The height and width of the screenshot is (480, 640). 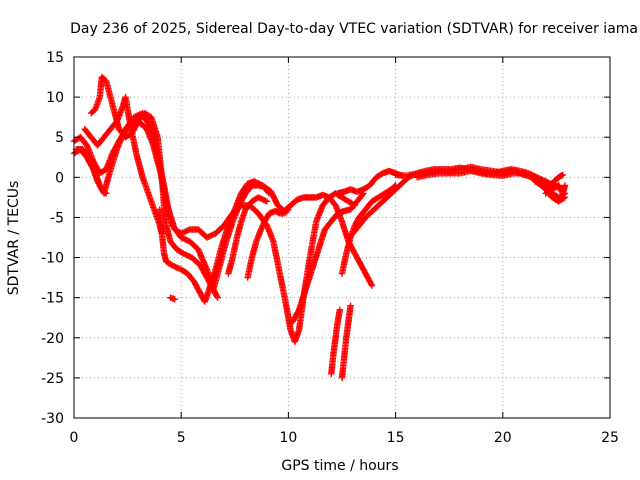 I want to click on y-tick-label: 10, so click(x=55, y=98).